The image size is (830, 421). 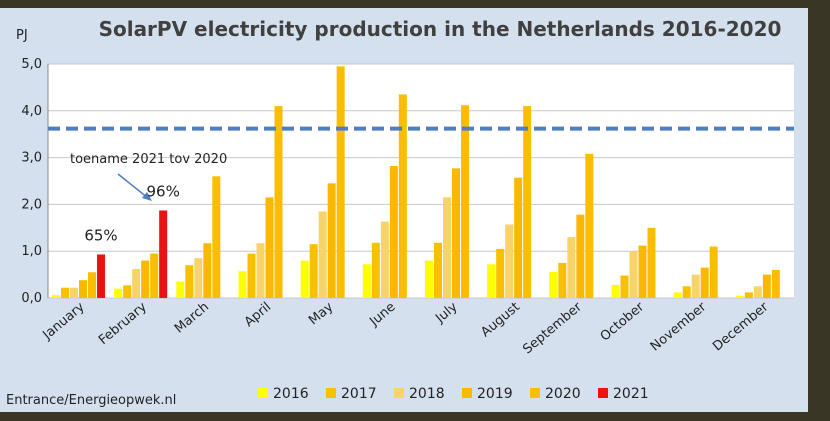 I want to click on legend-label-2017: 2017, so click(x=359, y=394).